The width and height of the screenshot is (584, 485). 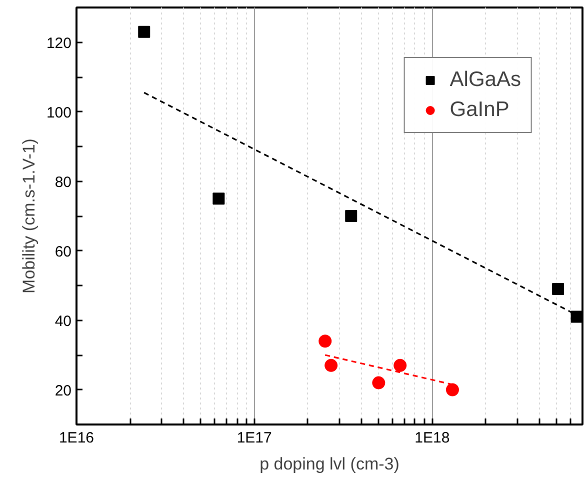 What do you see at coordinates (28, 216) in the screenshot?
I see `y-axis-title: Mobility (cm.s-1.V-1)` at bounding box center [28, 216].